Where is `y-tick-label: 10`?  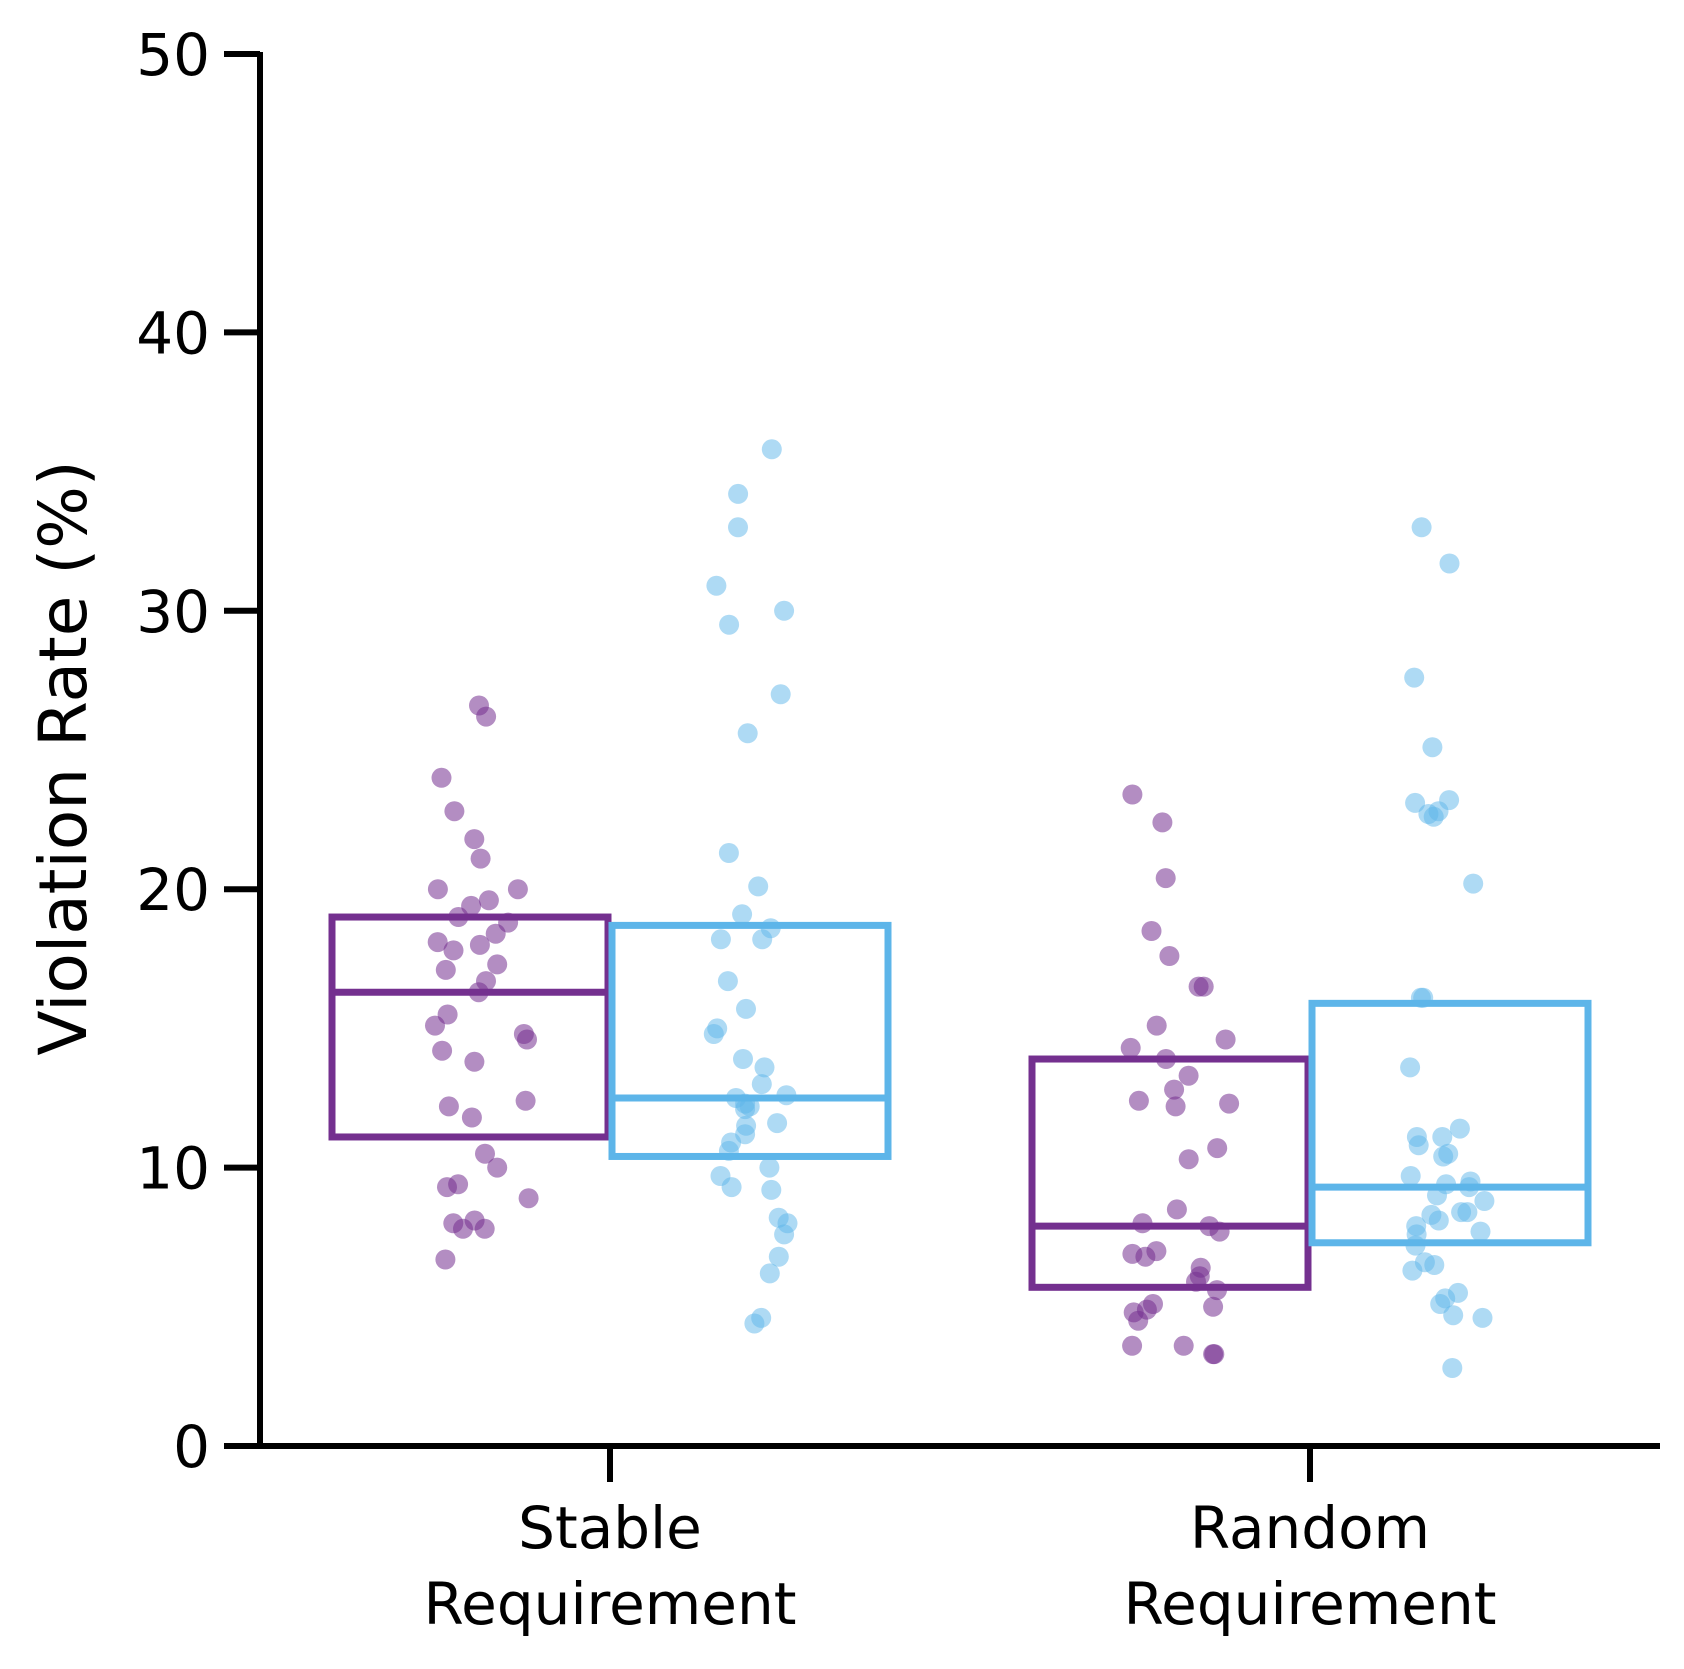 y-tick-label: 10 is located at coordinates (173, 1169).